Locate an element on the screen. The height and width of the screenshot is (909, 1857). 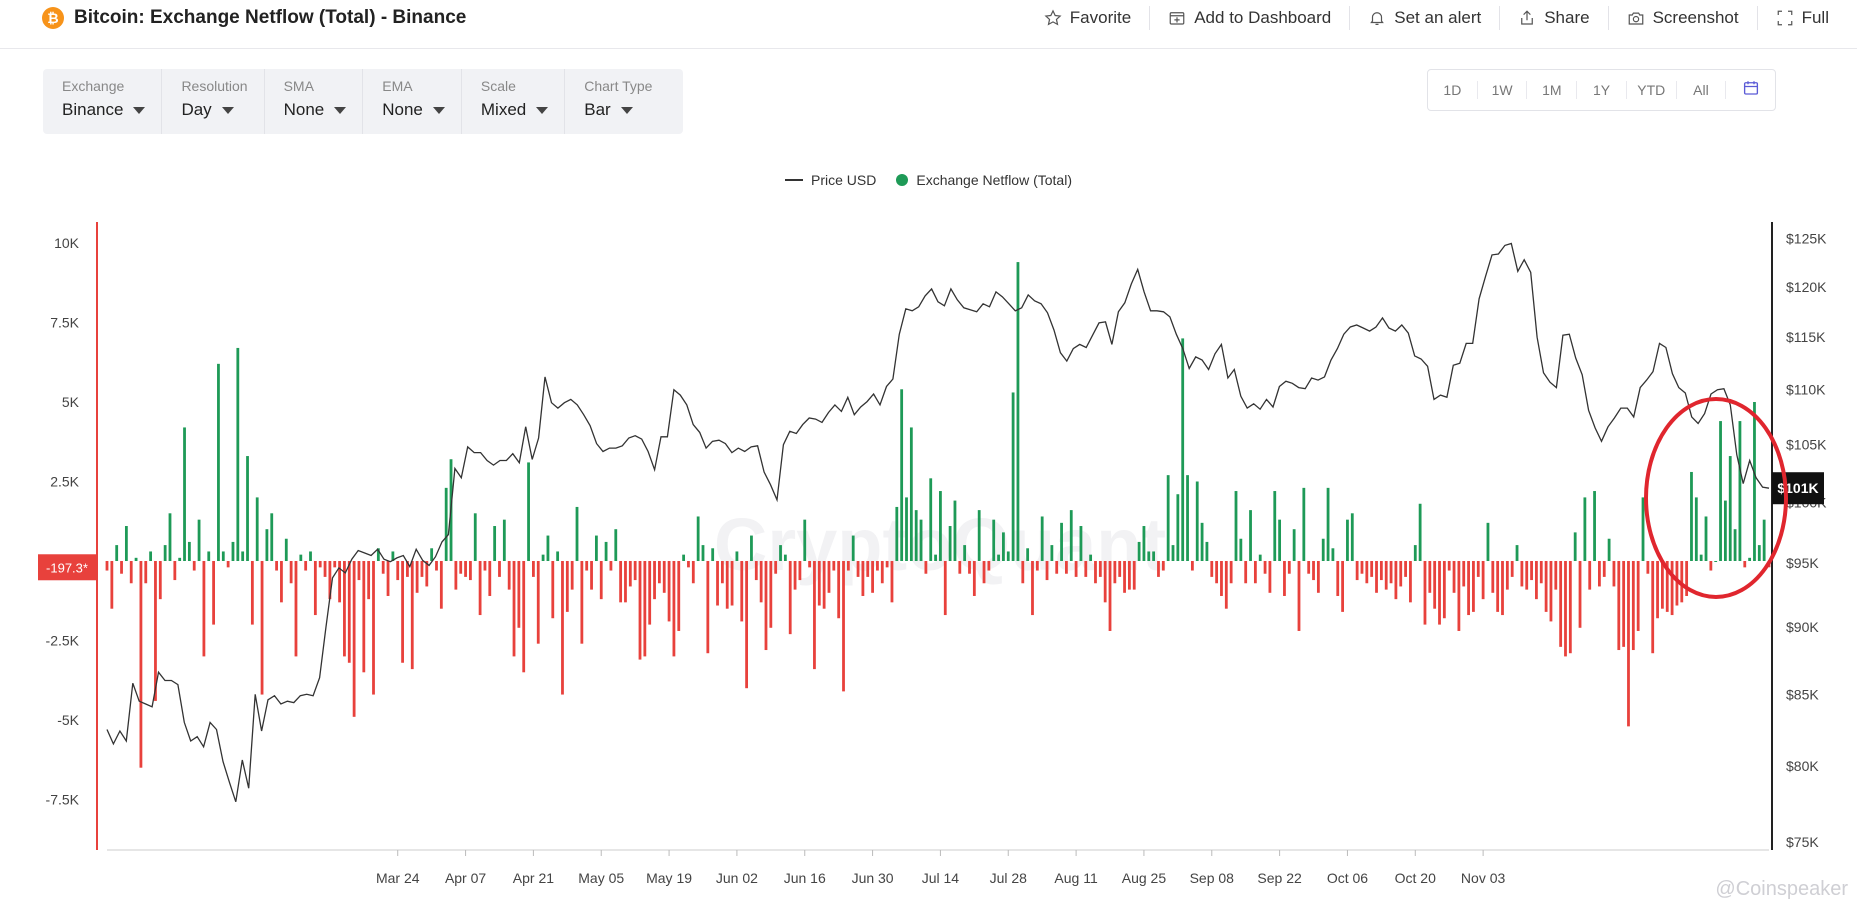
range-1y-button: 1Y is located at coordinates (1602, 90).